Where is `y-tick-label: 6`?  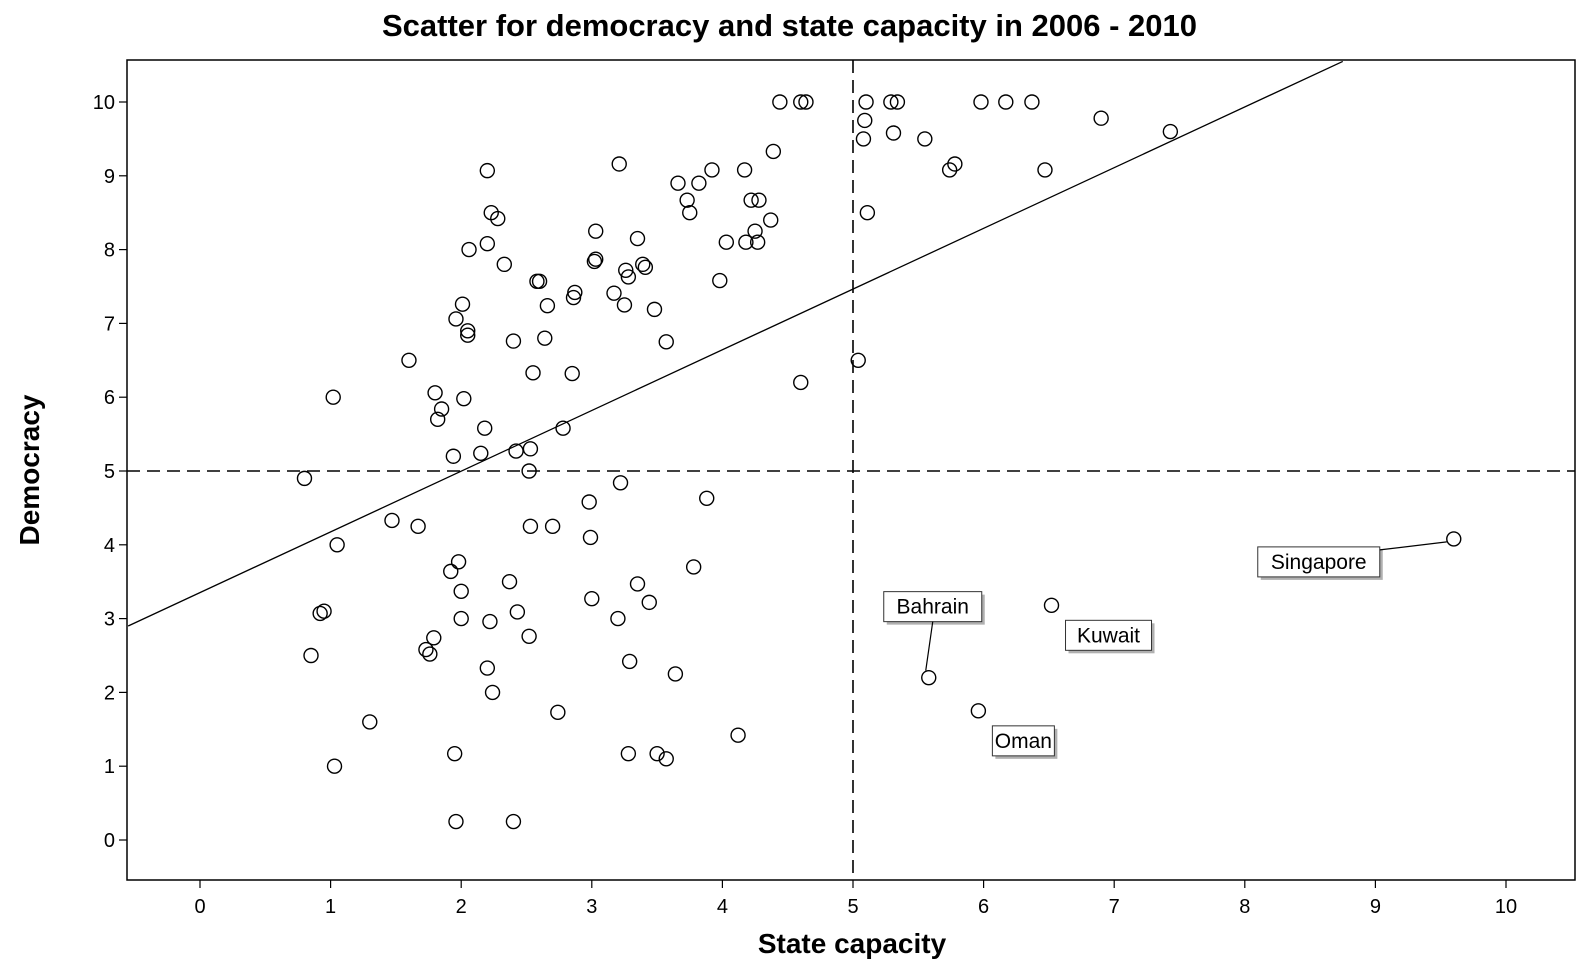 y-tick-label: 6 is located at coordinates (109, 398).